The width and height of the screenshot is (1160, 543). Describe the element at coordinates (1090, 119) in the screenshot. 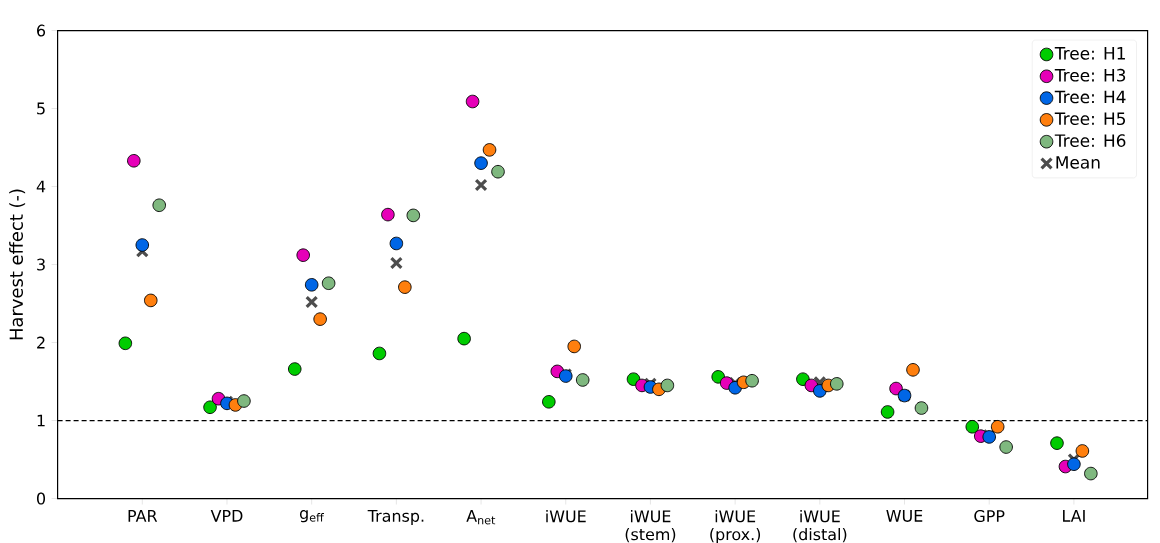

I see `legend-label: Tree: H5` at that location.